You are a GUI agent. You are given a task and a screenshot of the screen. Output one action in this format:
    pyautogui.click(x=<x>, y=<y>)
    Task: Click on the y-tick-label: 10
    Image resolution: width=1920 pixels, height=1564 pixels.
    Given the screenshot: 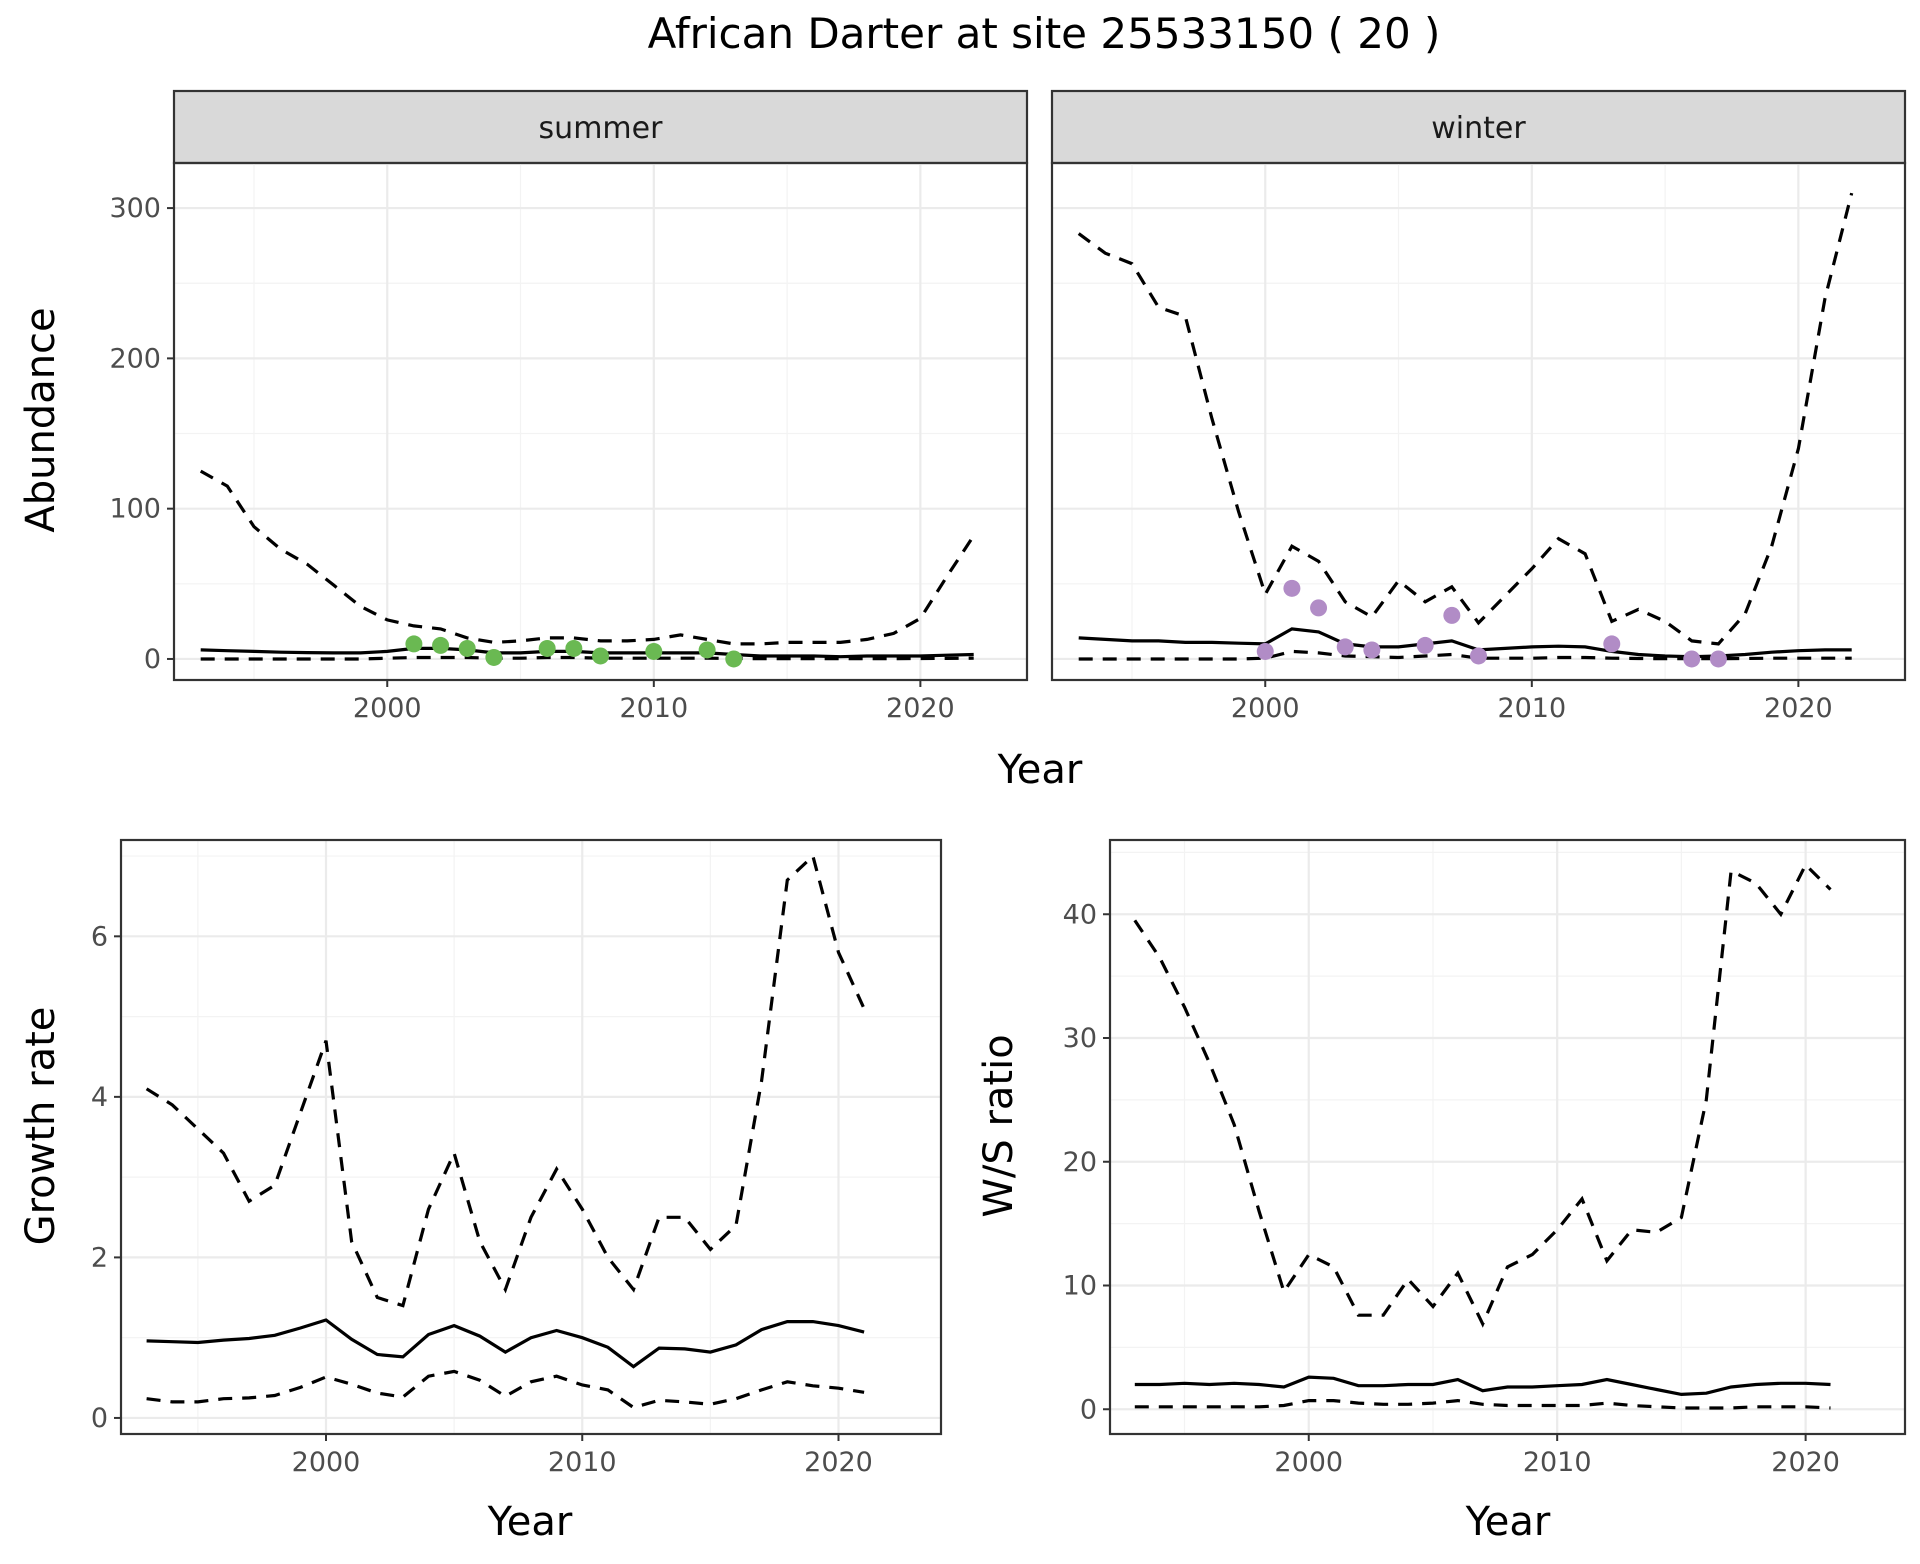 What is the action you would take?
    pyautogui.click(x=1080, y=1286)
    